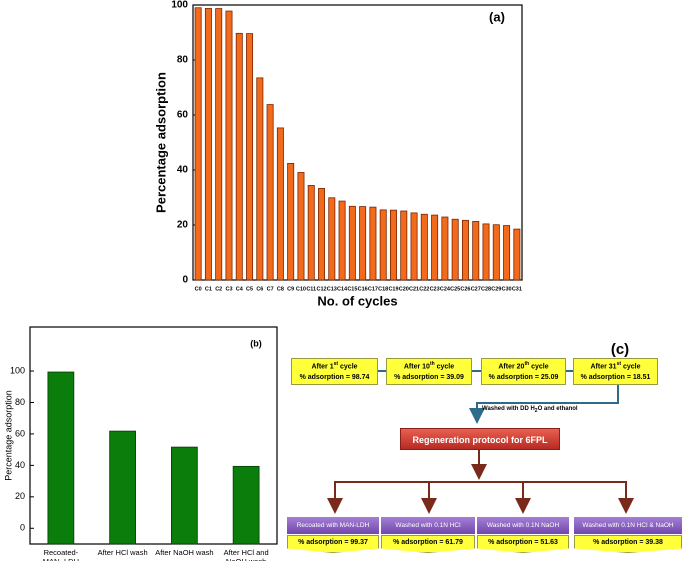 The height and width of the screenshot is (561, 683). I want to click on x-tick-label: C1, so click(208, 289).